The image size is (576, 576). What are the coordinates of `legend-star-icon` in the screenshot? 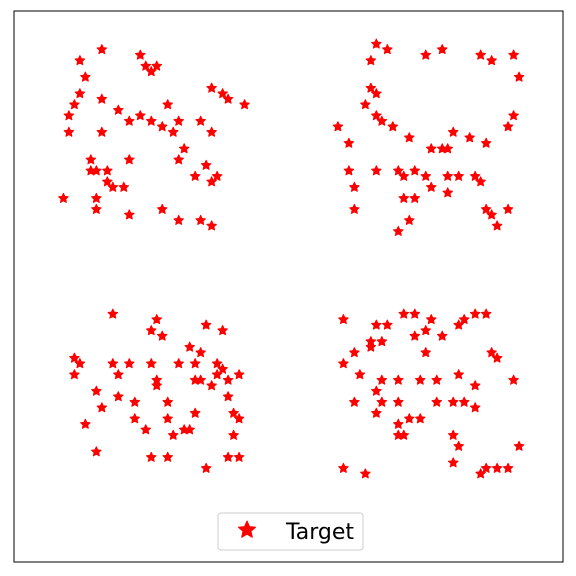 It's located at (247, 529).